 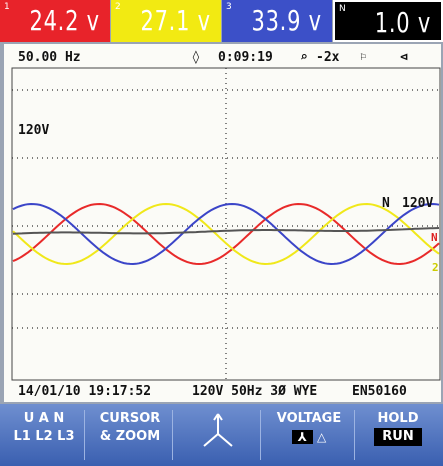 I want to click on value: 24.2 v, so click(x=64, y=20).